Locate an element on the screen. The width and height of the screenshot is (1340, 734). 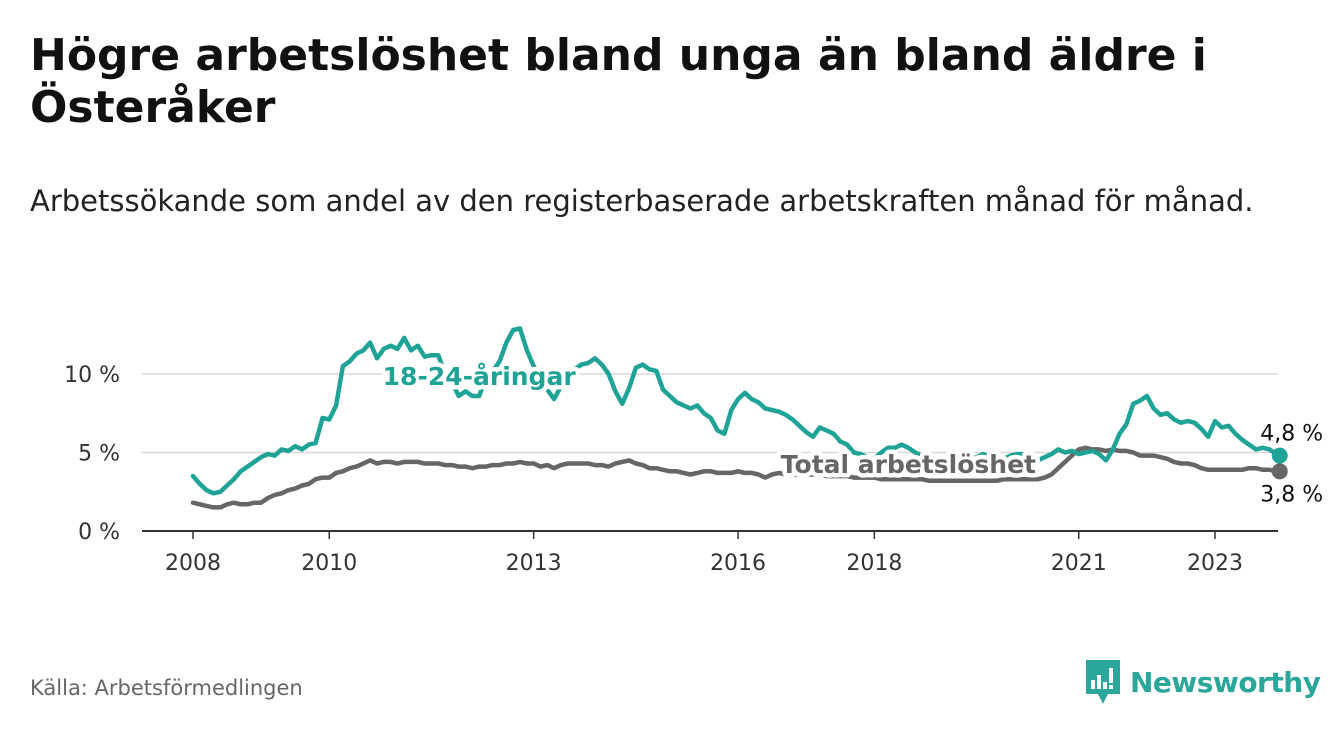
x-tick-label-5: 2021 is located at coordinates (1079, 563).